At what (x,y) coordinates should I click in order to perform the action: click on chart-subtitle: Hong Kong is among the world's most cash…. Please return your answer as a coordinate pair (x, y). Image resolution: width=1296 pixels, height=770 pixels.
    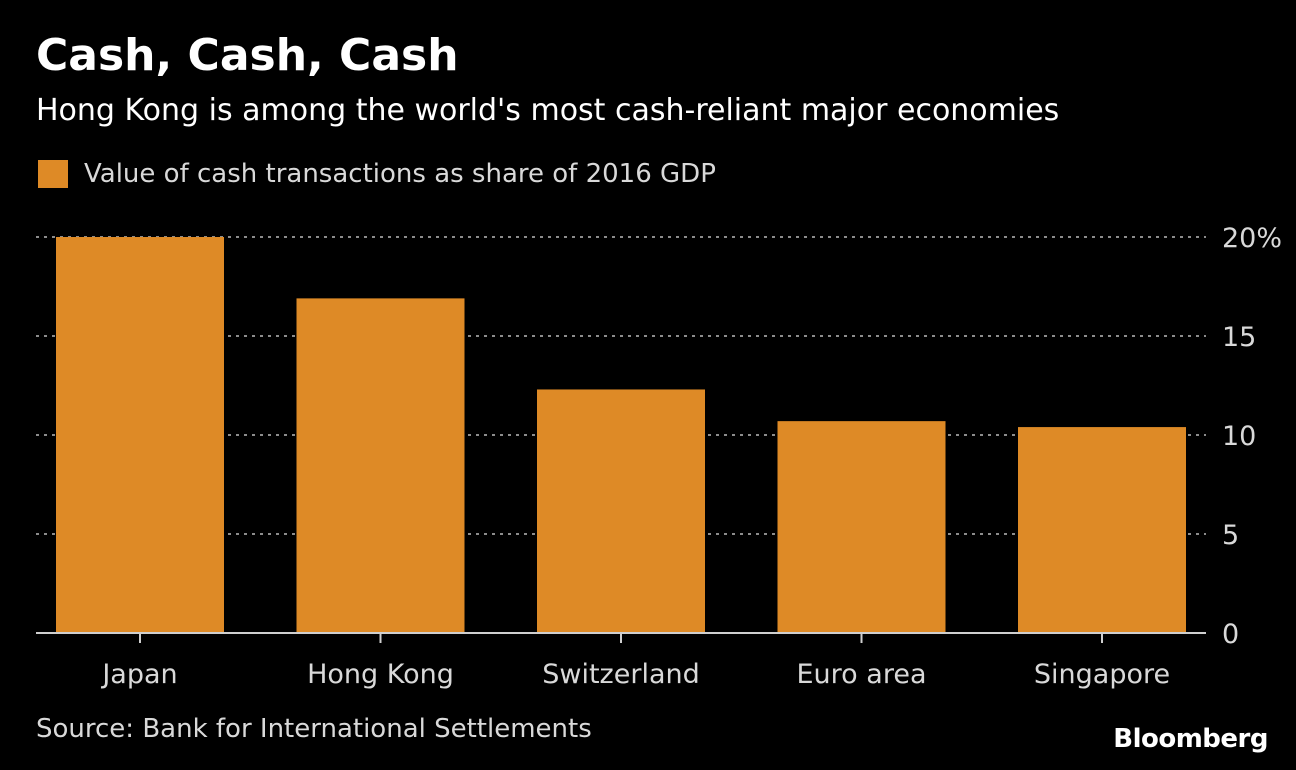
    Looking at the image, I should click on (548, 110).